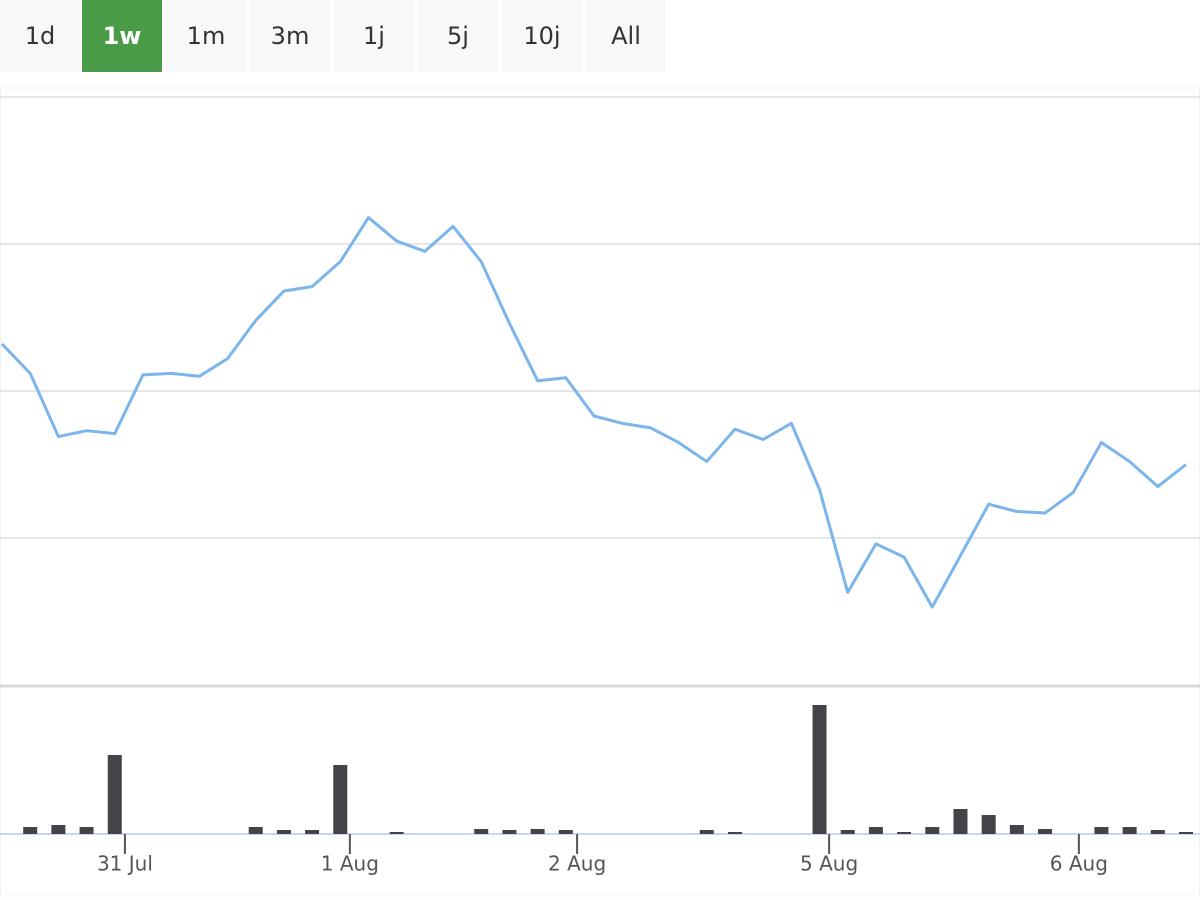 Image resolution: width=1200 pixels, height=900 pixels. I want to click on range-button: 1w, so click(122, 36).